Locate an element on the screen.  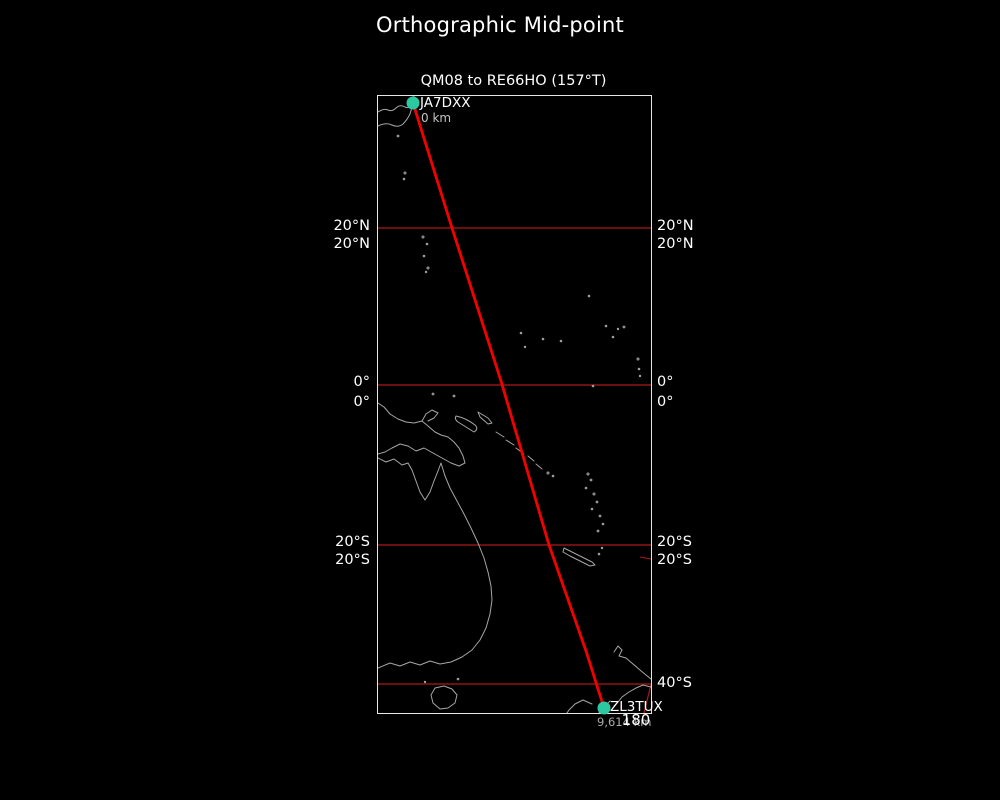
lat-label-right-20s-a: 20°S is located at coordinates (674, 542).